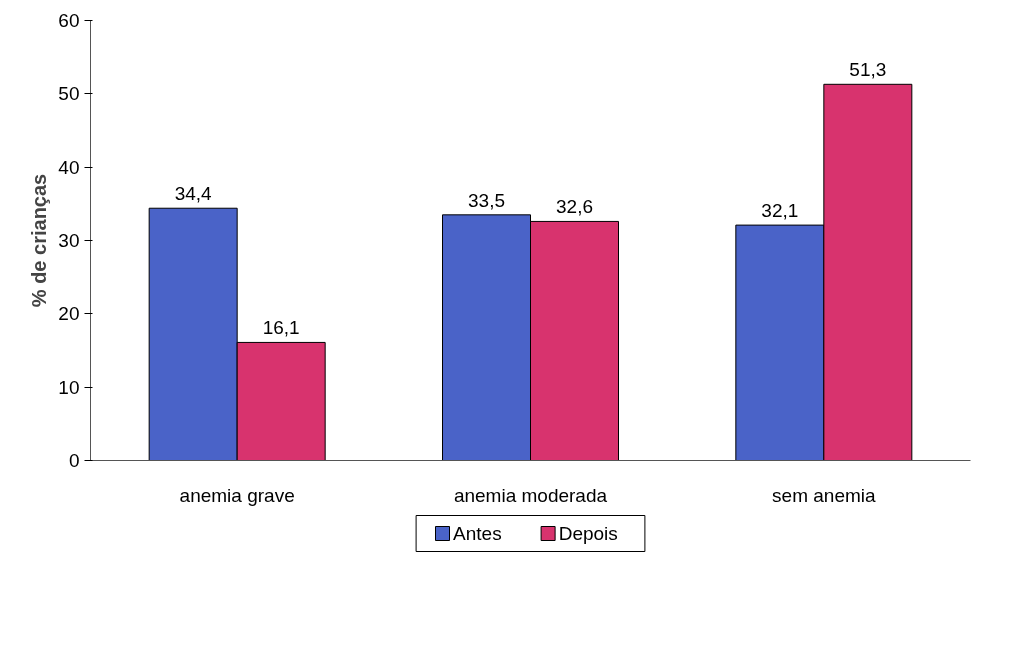 This screenshot has height=656, width=1020. What do you see at coordinates (69, 314) in the screenshot?
I see `y-tick-label: 20` at bounding box center [69, 314].